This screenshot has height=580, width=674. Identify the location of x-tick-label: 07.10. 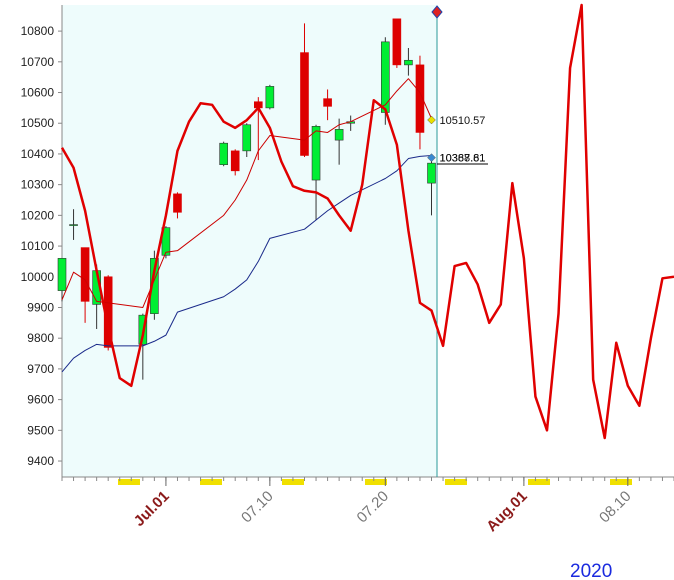
(257, 507).